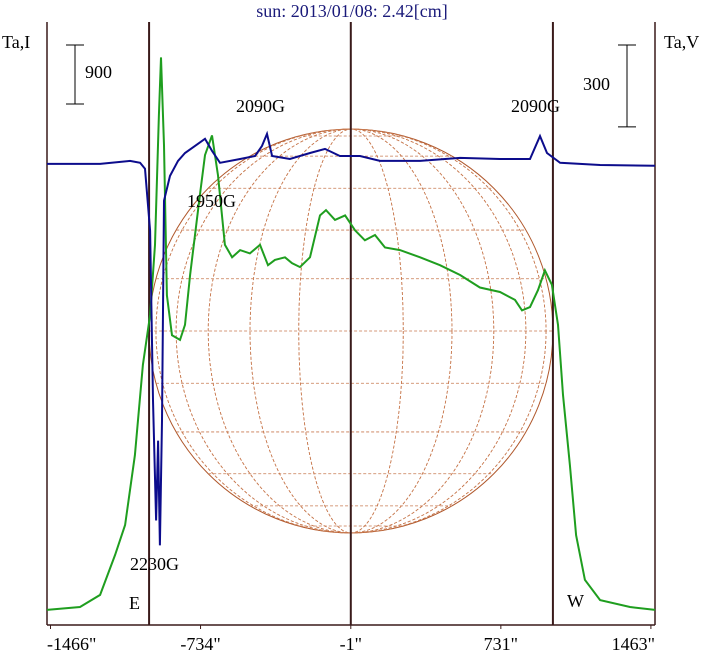 The image size is (706, 660). Describe the element at coordinates (71, 644) in the screenshot. I see `x-tick-label: -1466"` at that location.